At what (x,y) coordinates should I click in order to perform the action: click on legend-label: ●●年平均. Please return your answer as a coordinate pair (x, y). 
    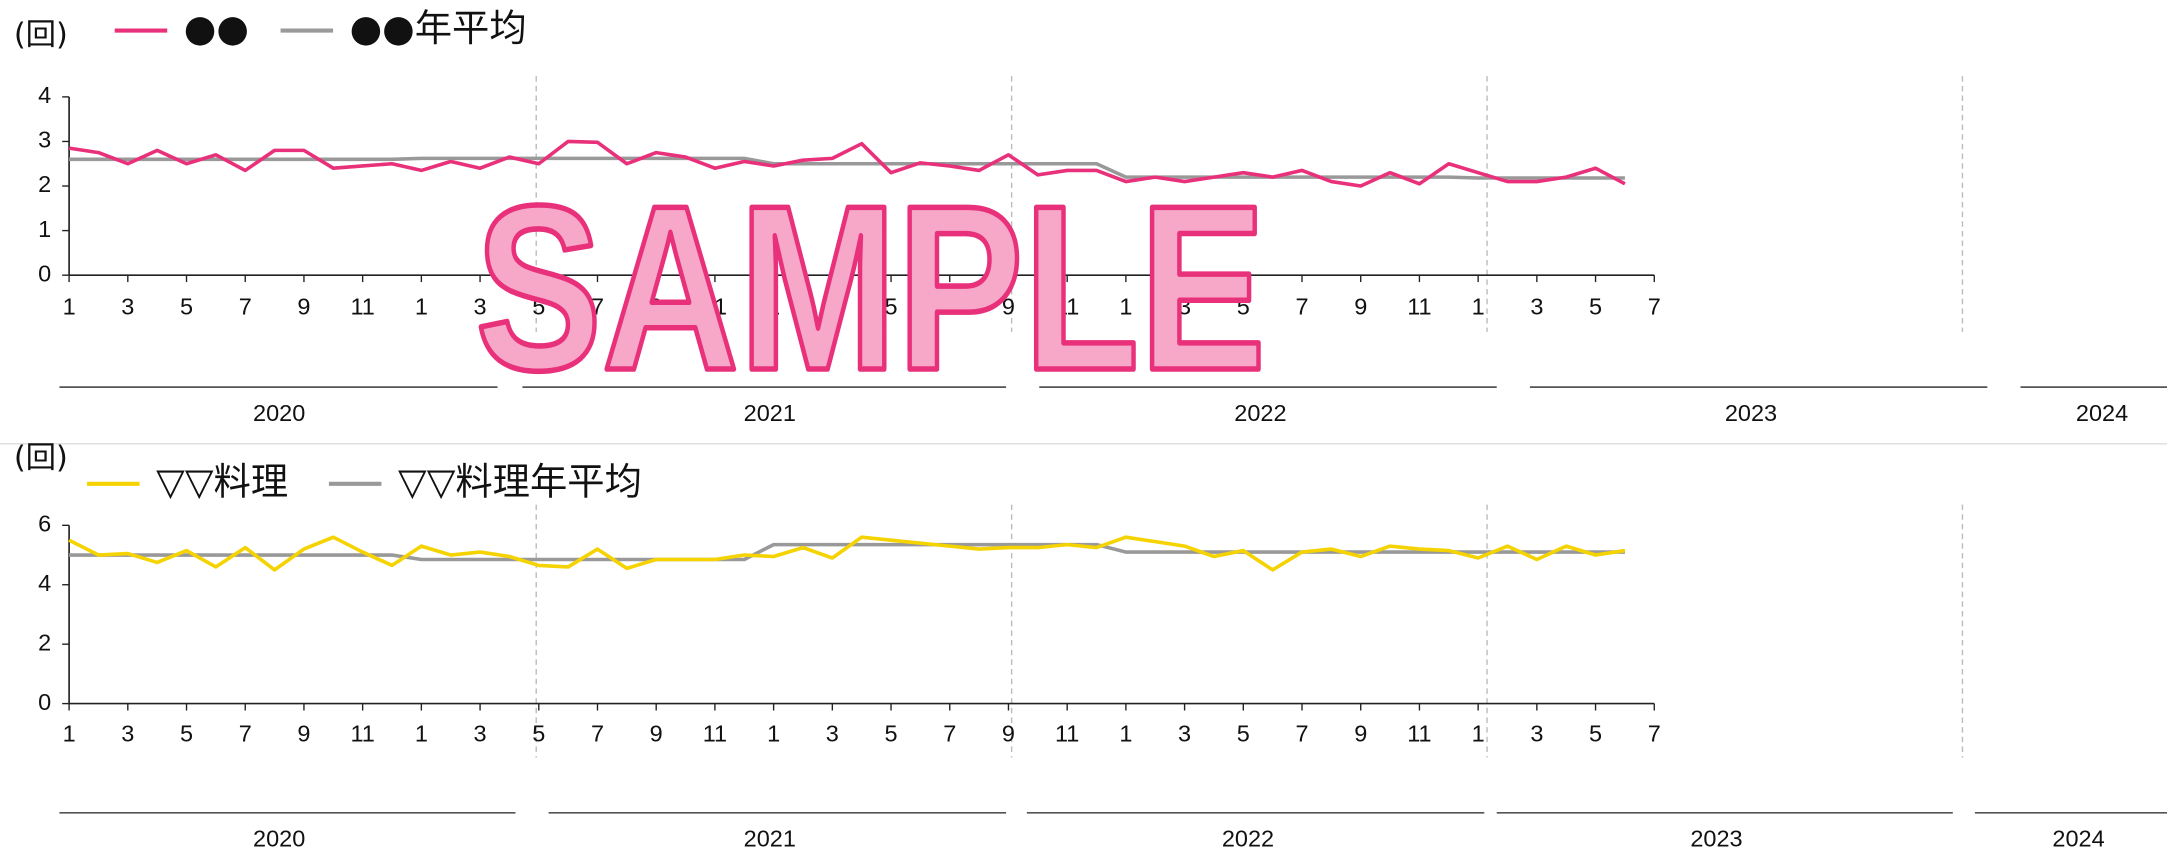
    Looking at the image, I should click on (438, 28).